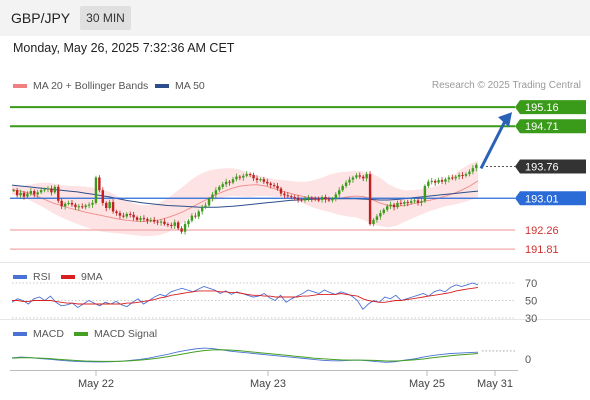 This screenshot has width=590, height=400. I want to click on ma50-swatch, so click(162, 86).